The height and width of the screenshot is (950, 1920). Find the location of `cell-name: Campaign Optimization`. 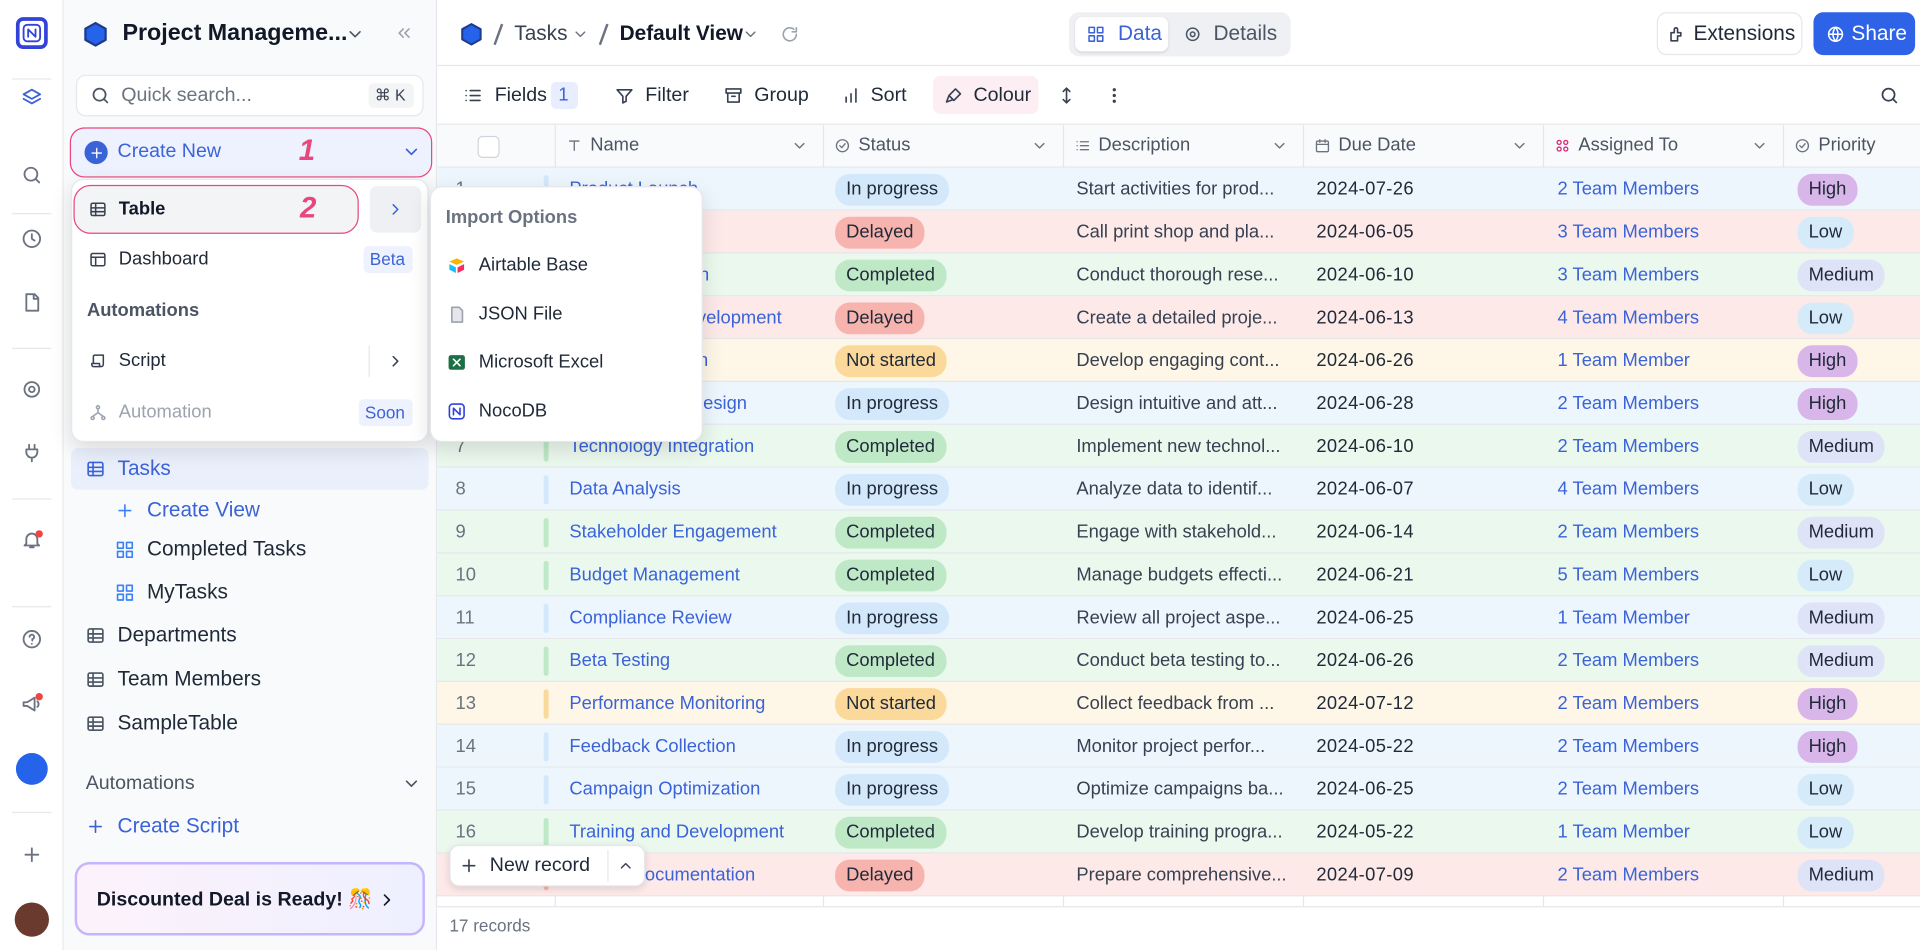

cell-name: Campaign Optimization is located at coordinates (664, 790).